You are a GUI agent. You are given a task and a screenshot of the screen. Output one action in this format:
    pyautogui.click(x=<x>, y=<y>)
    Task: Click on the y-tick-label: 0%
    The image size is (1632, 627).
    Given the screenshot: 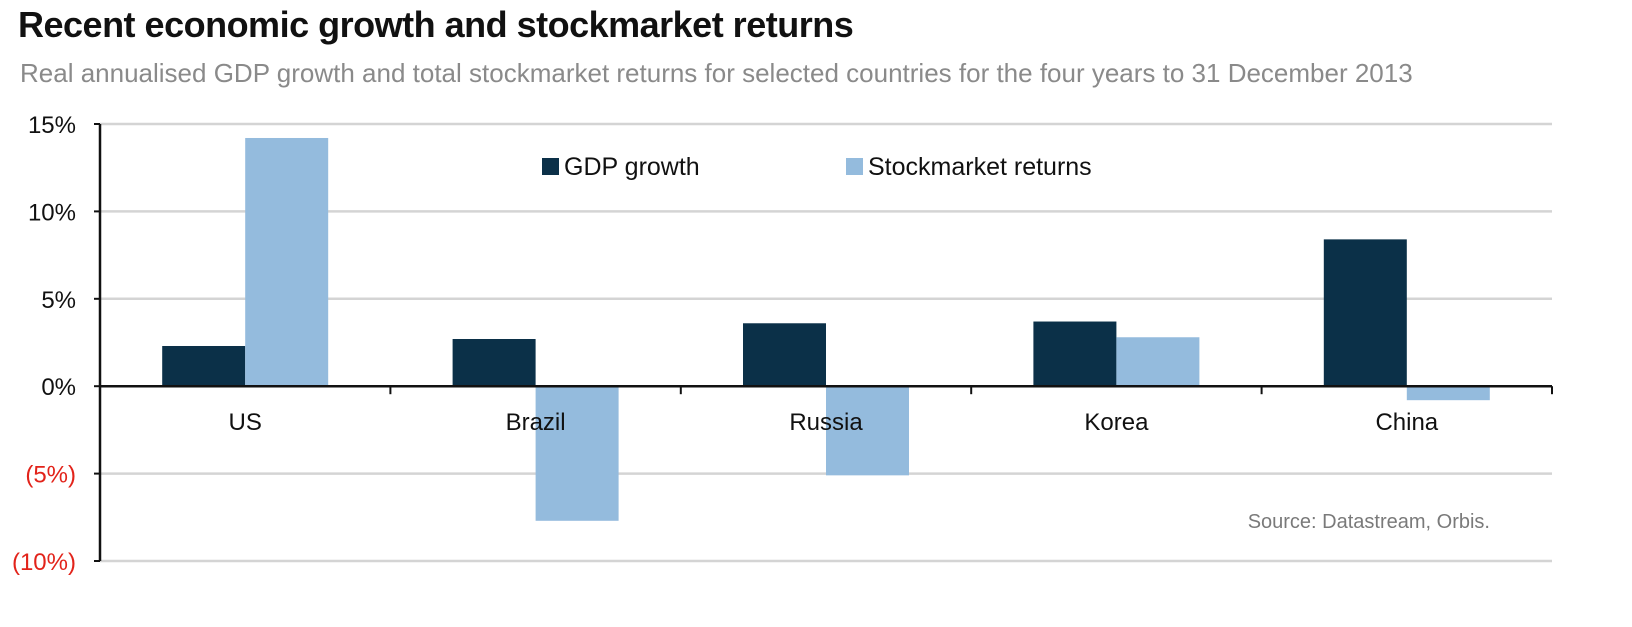 What is the action you would take?
    pyautogui.click(x=58, y=387)
    